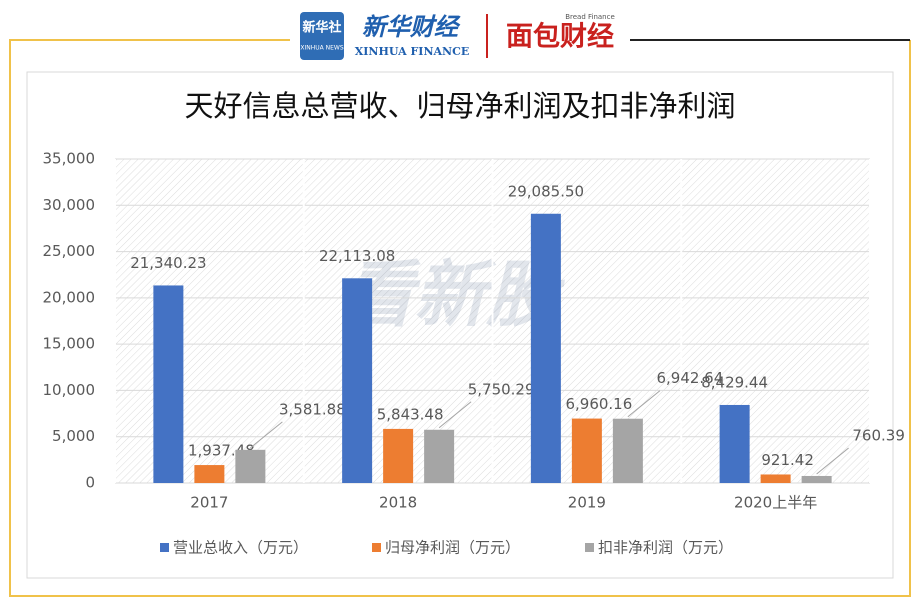 The image size is (919, 608). What do you see at coordinates (321, 28) in the screenshot?
I see `logo-text: 新华社` at bounding box center [321, 28].